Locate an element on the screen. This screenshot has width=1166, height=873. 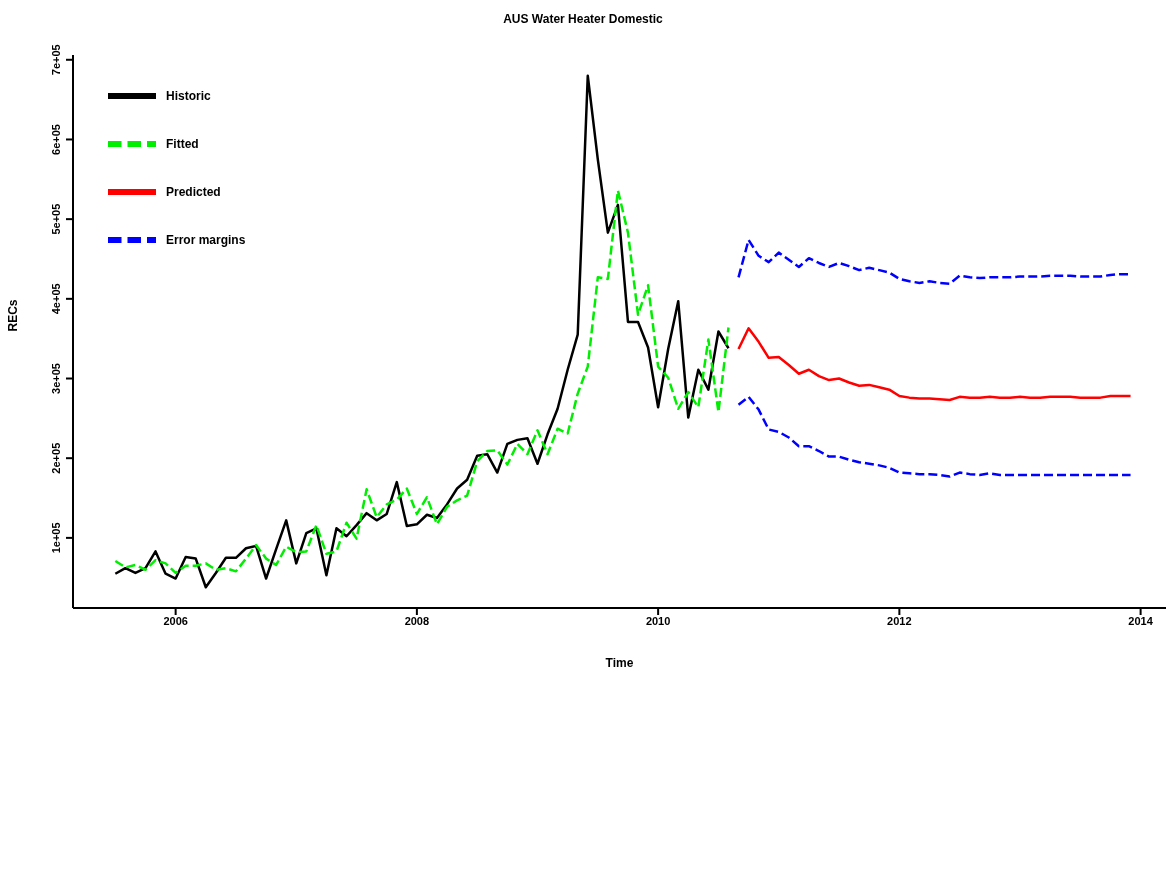
y-axis-title: RECs is located at coordinates (13, 315).